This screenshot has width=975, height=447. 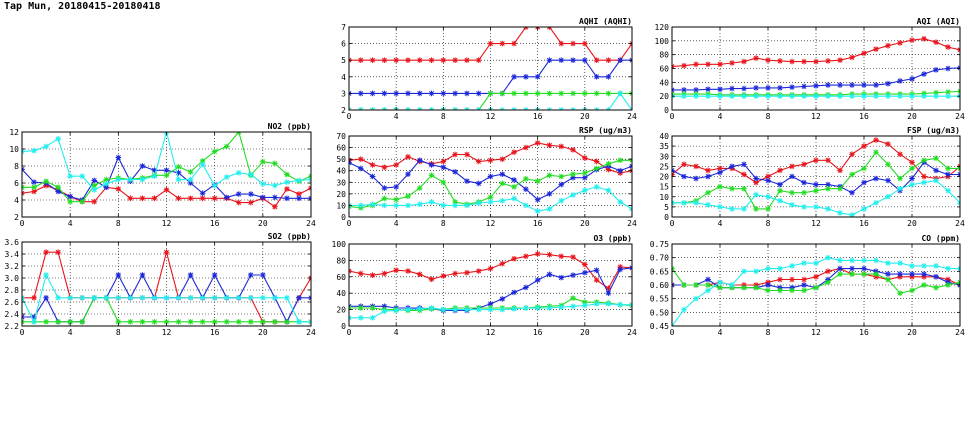 What do you see at coordinates (311, 332) in the screenshot?
I see `x-tick-label: 24` at bounding box center [311, 332].